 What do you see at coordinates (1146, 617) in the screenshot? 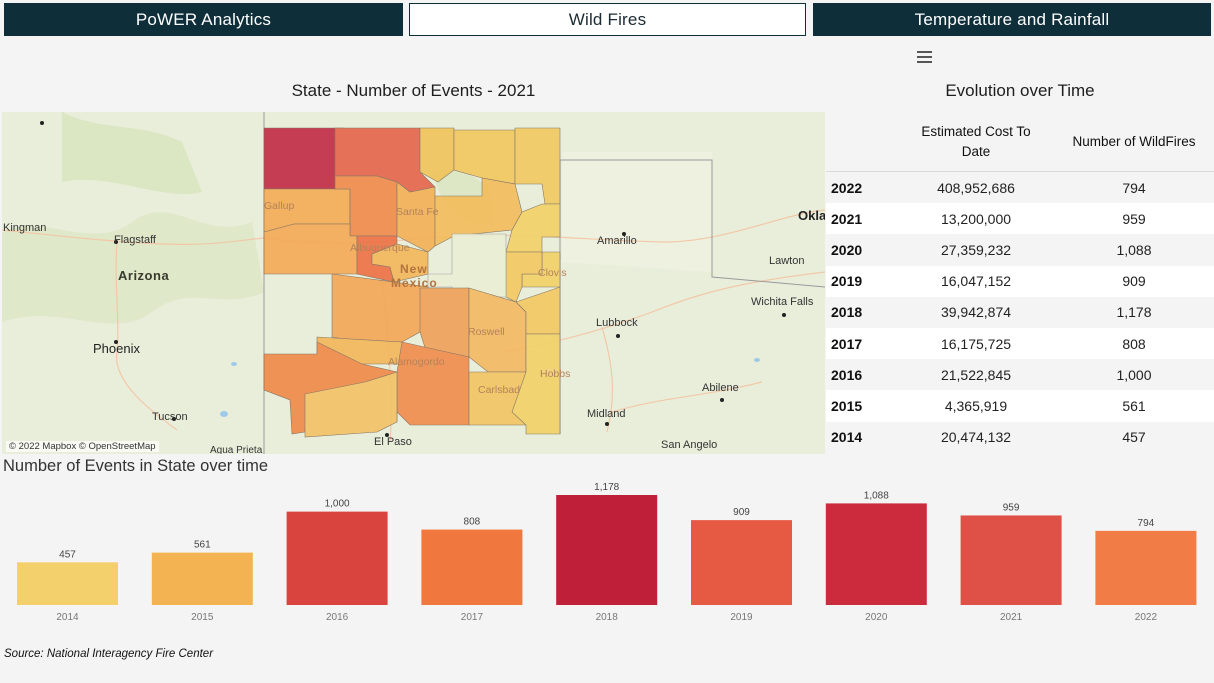
I see `x-tick-label: 2022` at bounding box center [1146, 617].